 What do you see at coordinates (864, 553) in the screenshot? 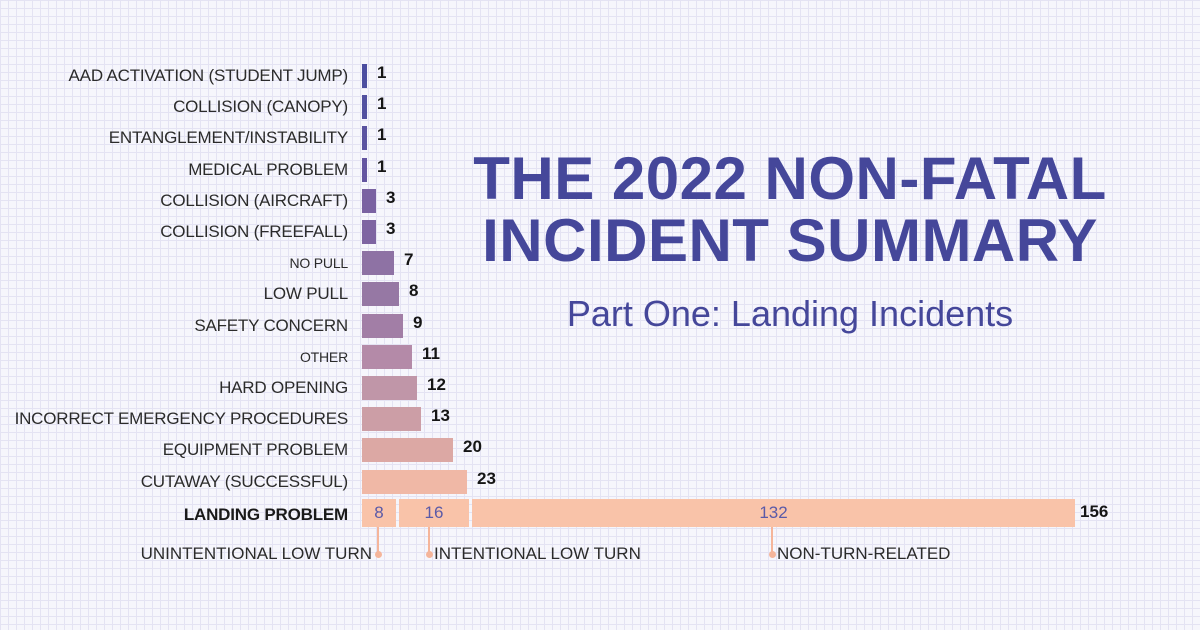
I see `segment-label: NON-TURN-RELATED` at bounding box center [864, 553].